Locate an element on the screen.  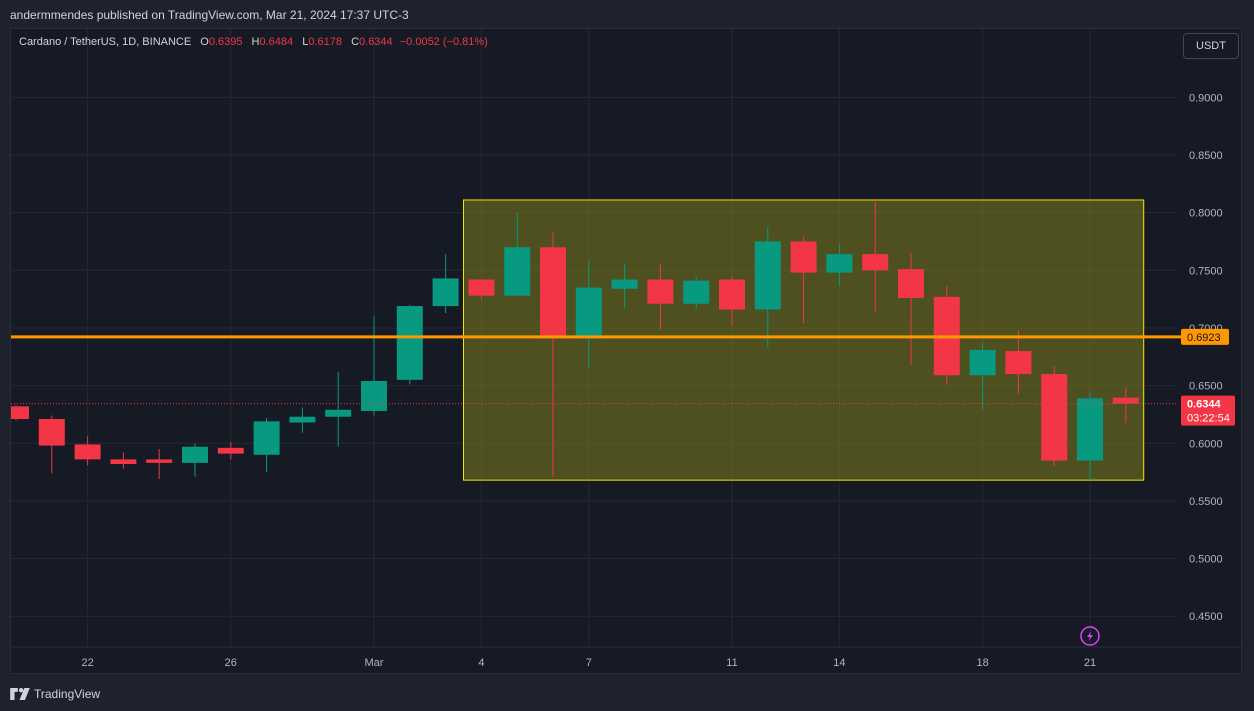
open-label: O is located at coordinates (204, 42).